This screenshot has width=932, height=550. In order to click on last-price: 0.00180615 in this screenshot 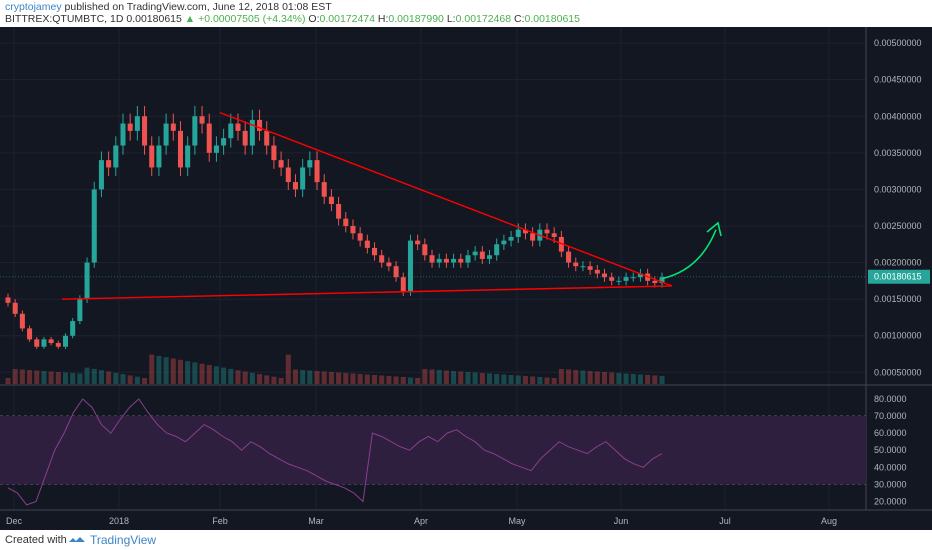, I will do `click(154, 19)`.